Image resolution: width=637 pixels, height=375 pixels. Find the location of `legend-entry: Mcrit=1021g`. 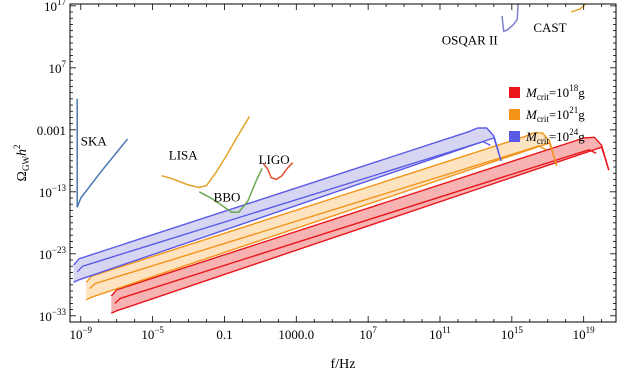

legend-entry: Mcrit=1021g is located at coordinates (555, 114).